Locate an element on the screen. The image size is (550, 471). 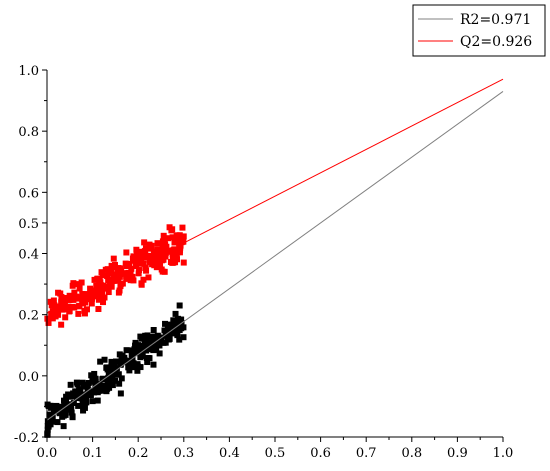
y-tick-label: 0.4 is located at coordinates (28, 255).